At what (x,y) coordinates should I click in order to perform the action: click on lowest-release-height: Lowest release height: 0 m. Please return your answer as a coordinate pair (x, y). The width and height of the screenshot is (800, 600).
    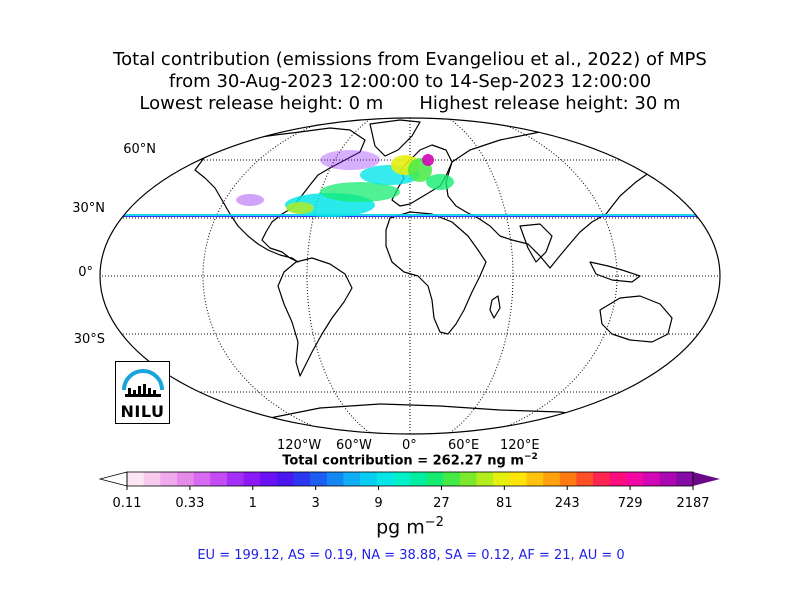
    Looking at the image, I should click on (261, 103).